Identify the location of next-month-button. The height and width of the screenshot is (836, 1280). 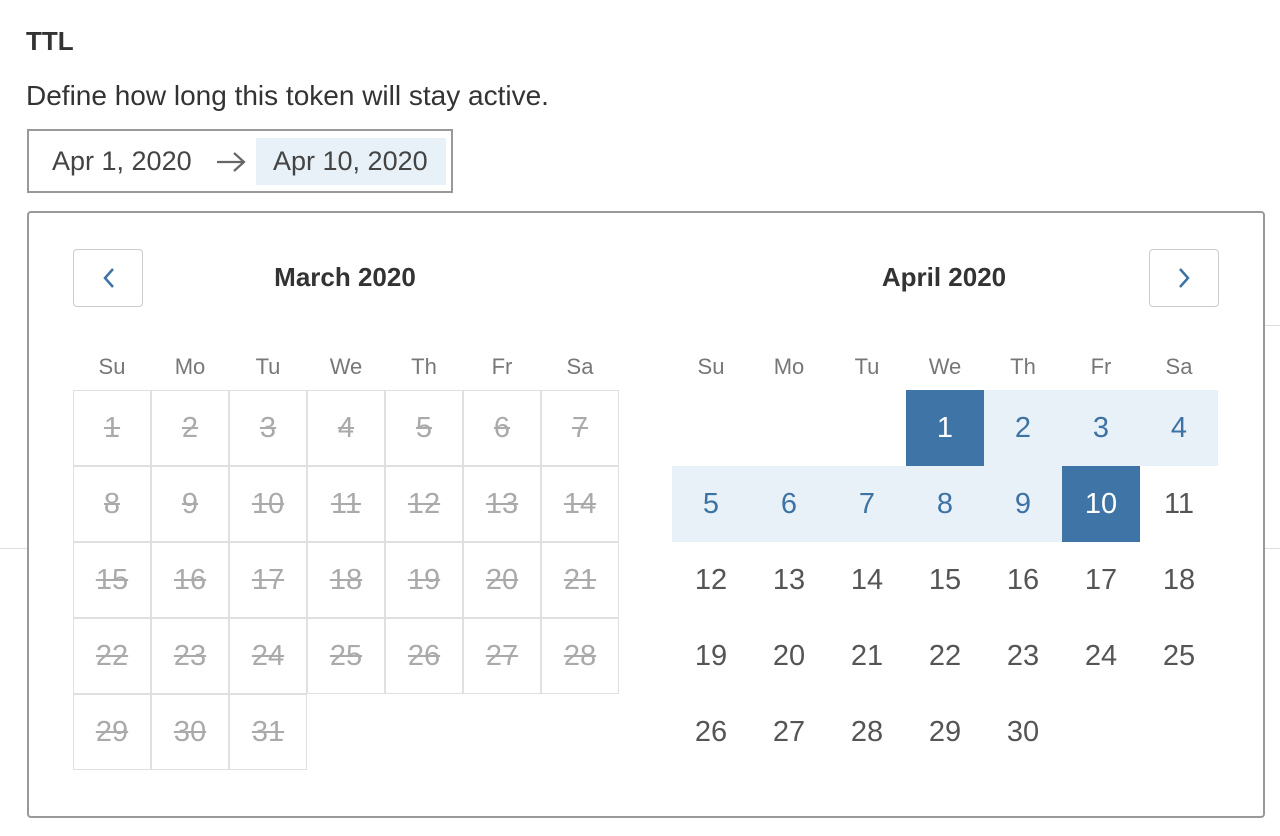
(1184, 278).